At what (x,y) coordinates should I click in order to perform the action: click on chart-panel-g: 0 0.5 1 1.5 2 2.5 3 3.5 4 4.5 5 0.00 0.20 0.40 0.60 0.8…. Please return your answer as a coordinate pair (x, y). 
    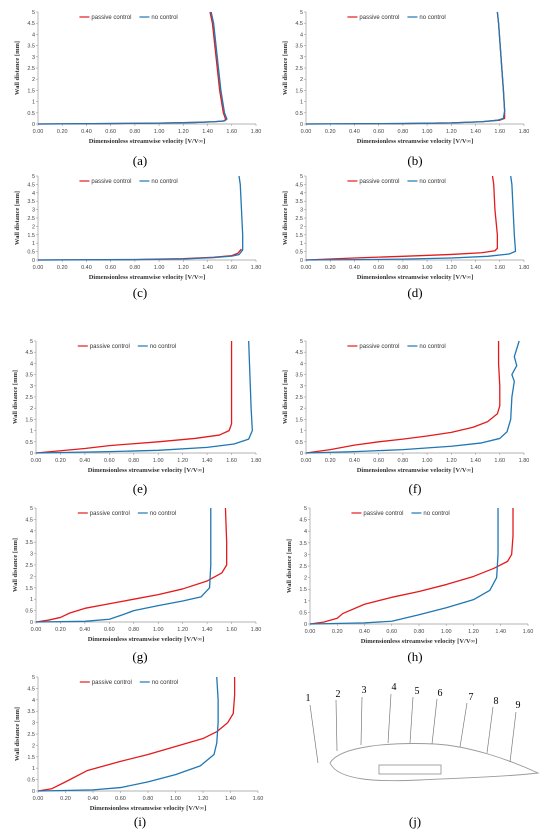
    Looking at the image, I should click on (136, 585).